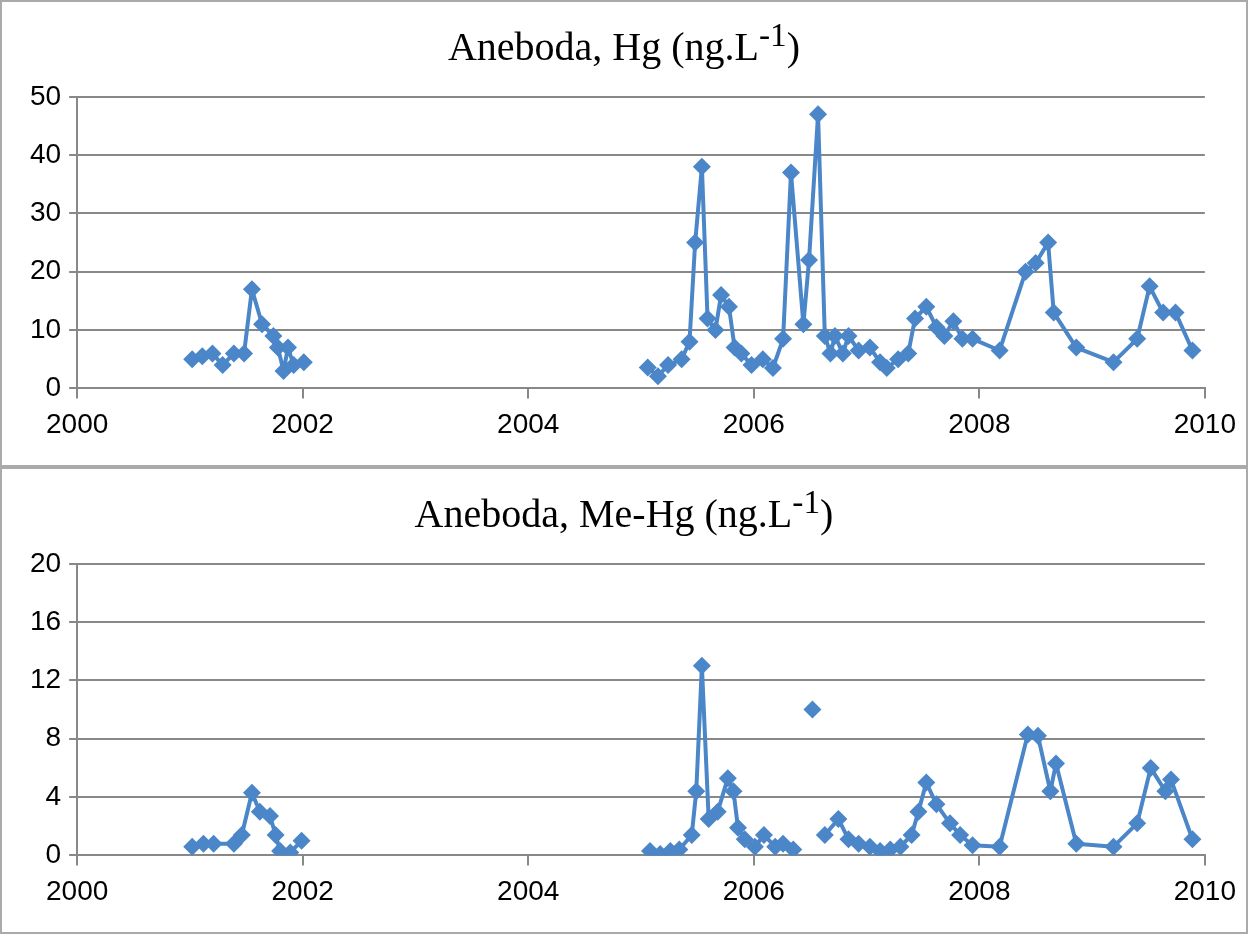  I want to click on y-tick-label: 12, so click(45, 679).